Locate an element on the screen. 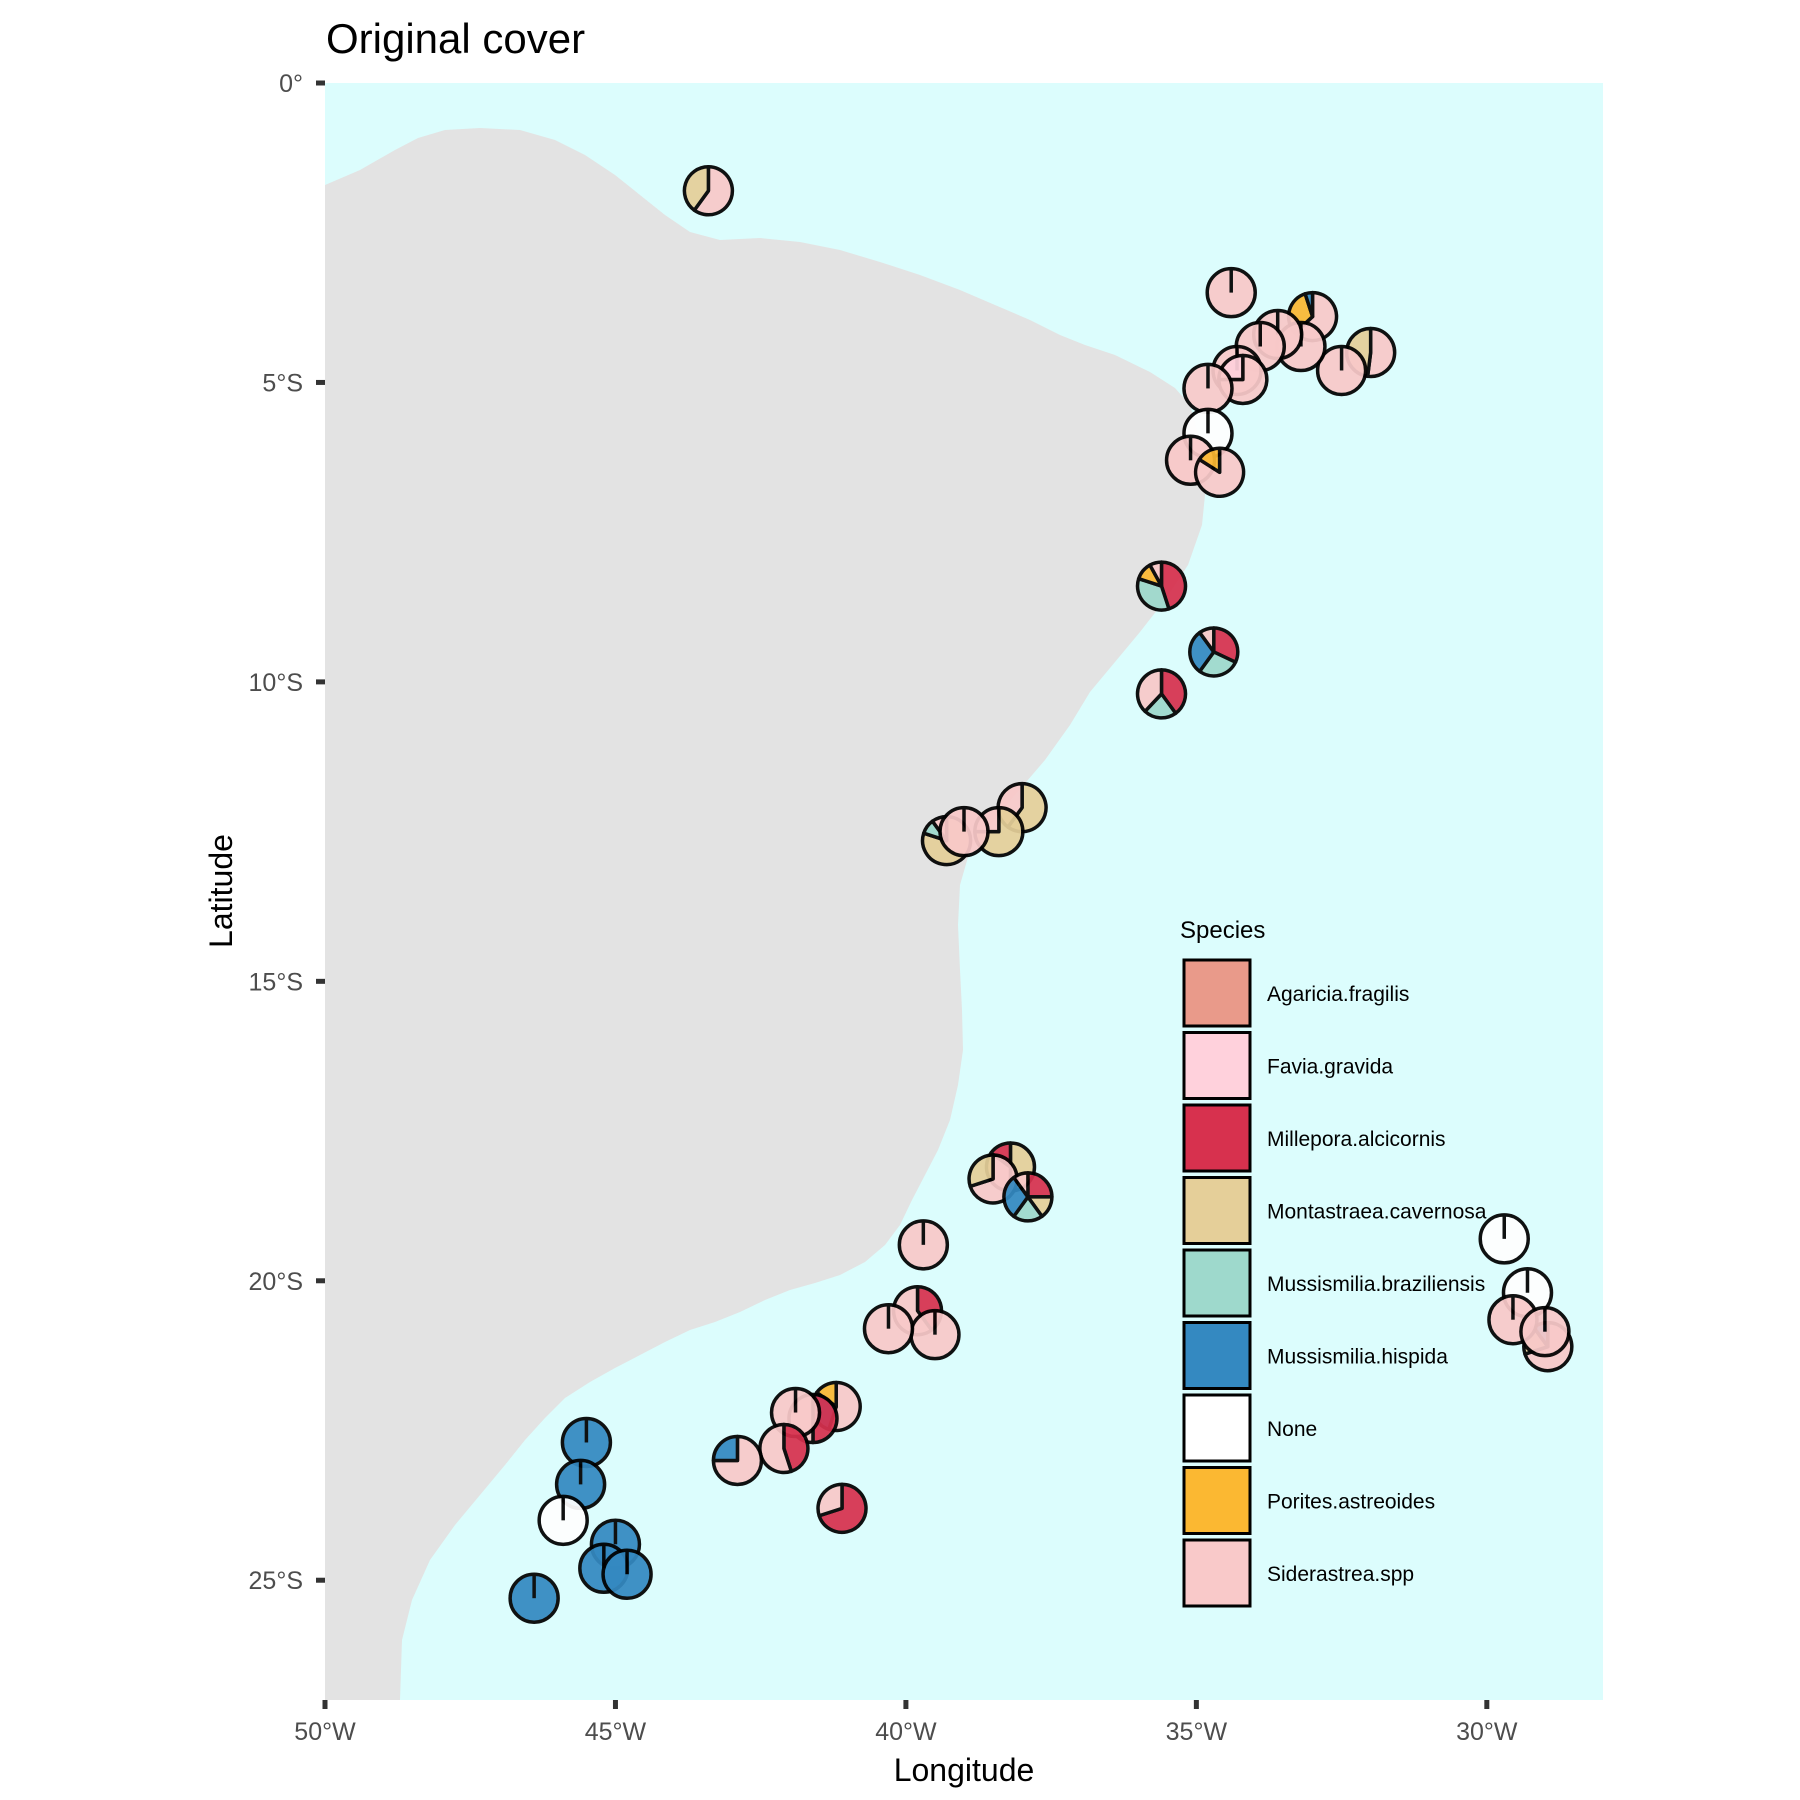  legend-label: None is located at coordinates (1292, 1429).